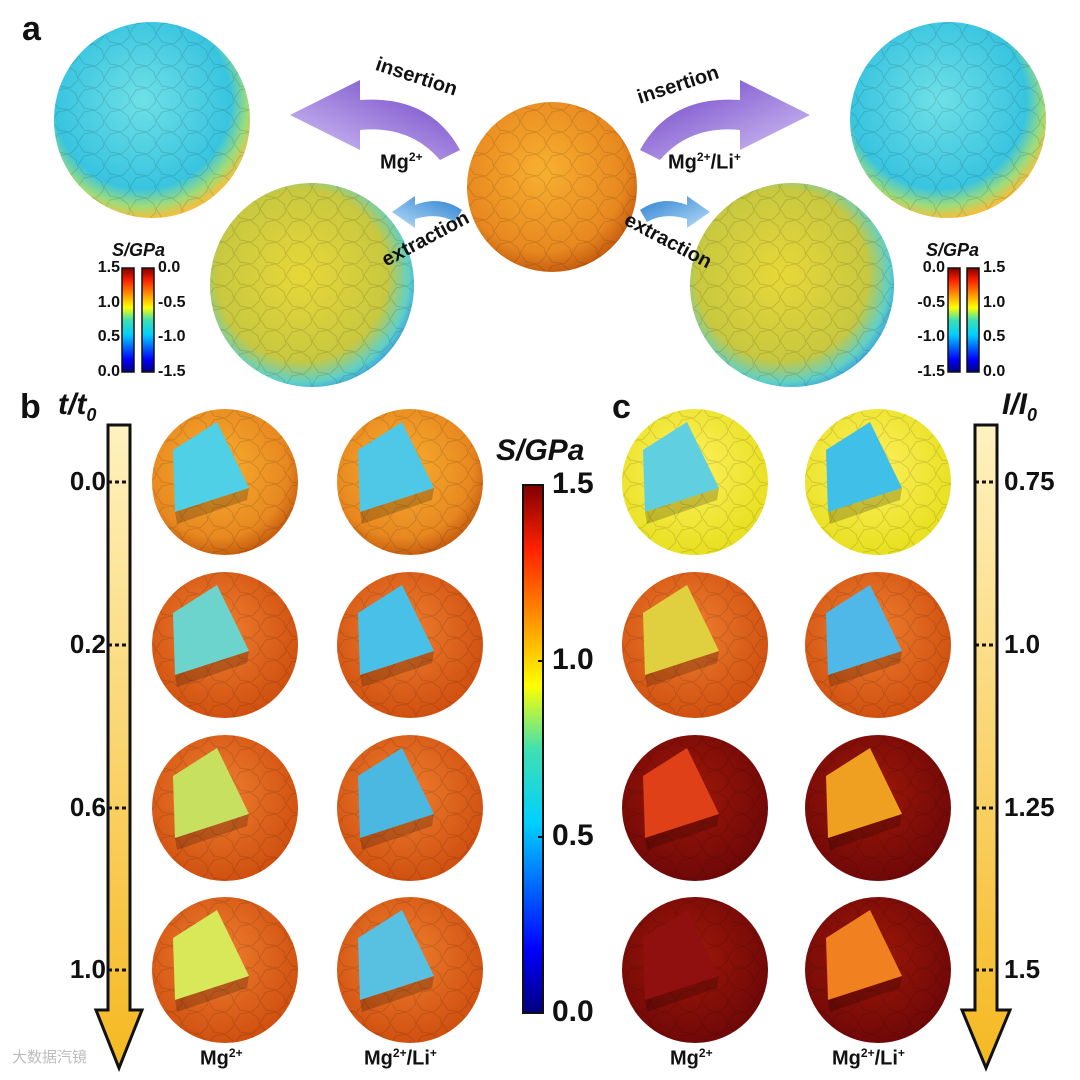 The image size is (1080, 1080). I want to click on colorbar-a-left2-tick-1: -0.5, so click(172, 302).